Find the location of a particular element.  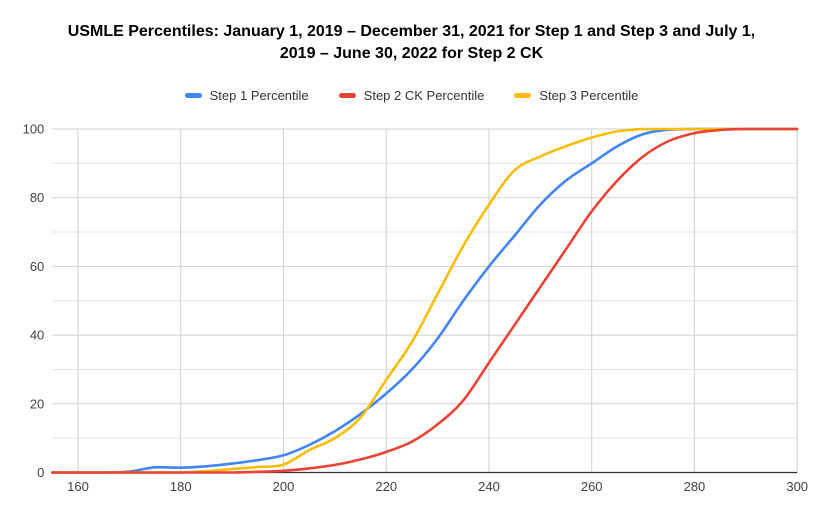

y-tick-label: 20 is located at coordinates (37, 403).